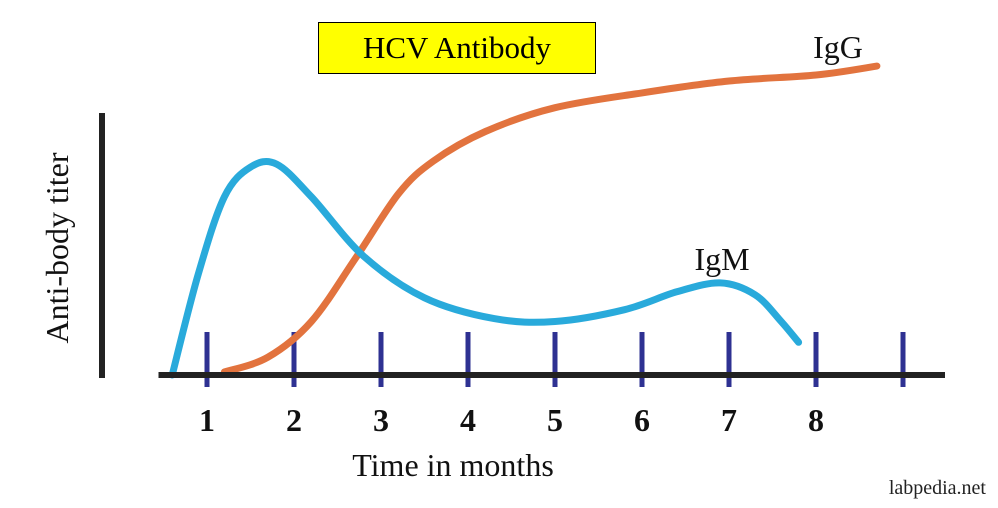 The height and width of the screenshot is (508, 998). I want to click on x-axis-label: Time in months, so click(453, 465).